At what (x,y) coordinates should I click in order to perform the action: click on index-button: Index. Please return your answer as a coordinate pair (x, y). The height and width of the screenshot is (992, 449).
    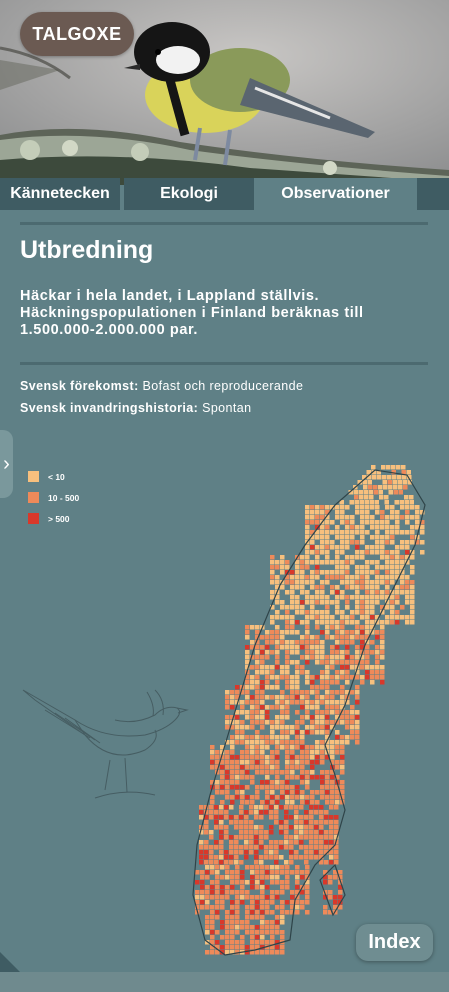
    Looking at the image, I should click on (394, 942).